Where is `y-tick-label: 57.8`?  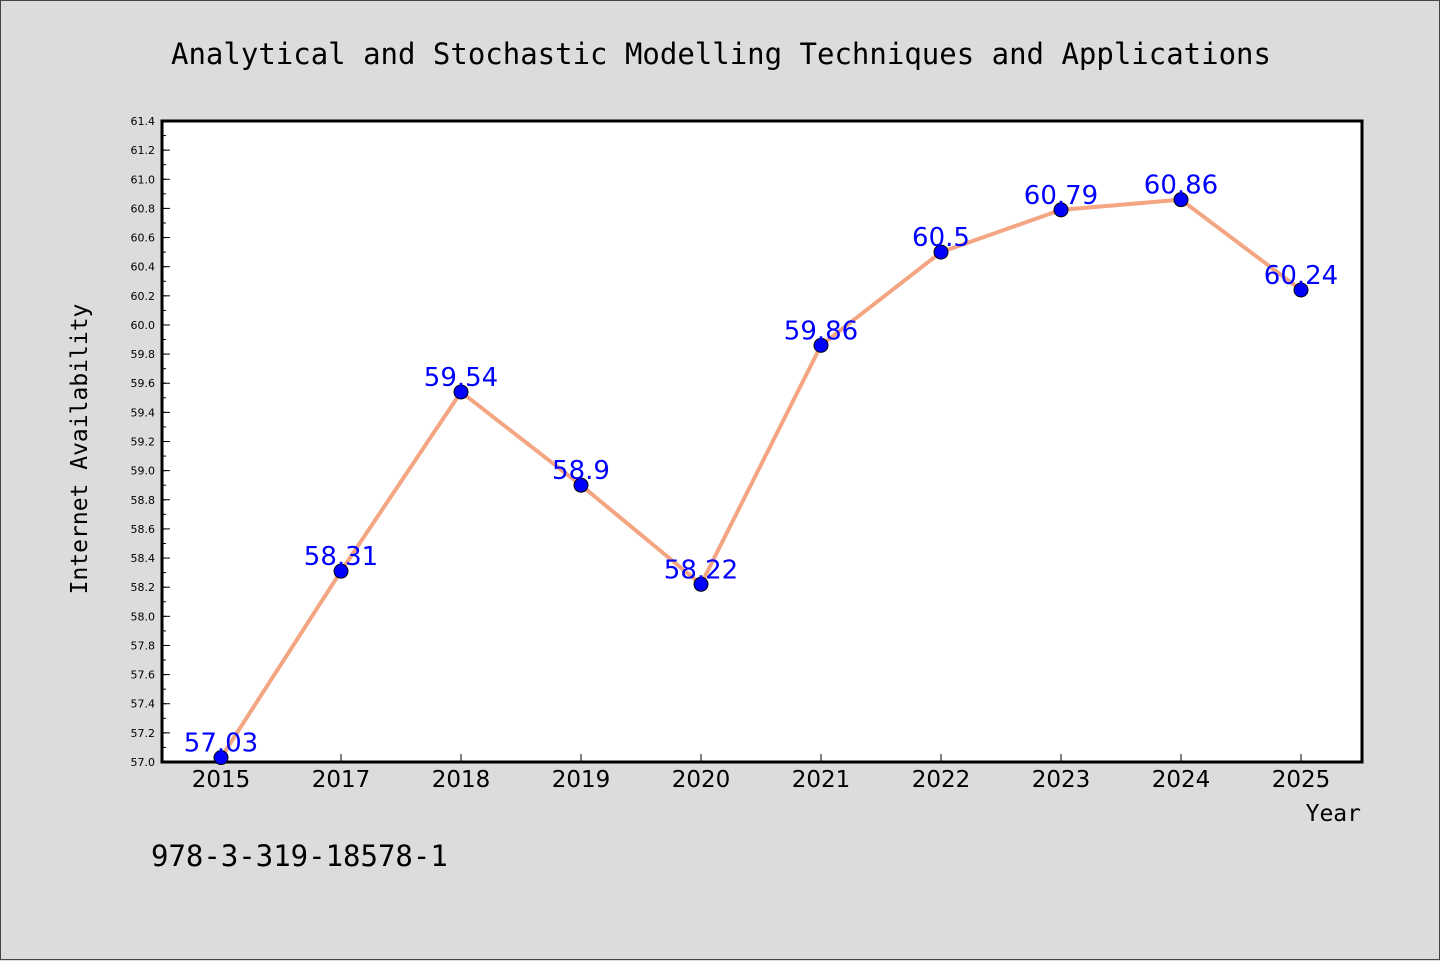 y-tick-label: 57.8 is located at coordinates (143, 645).